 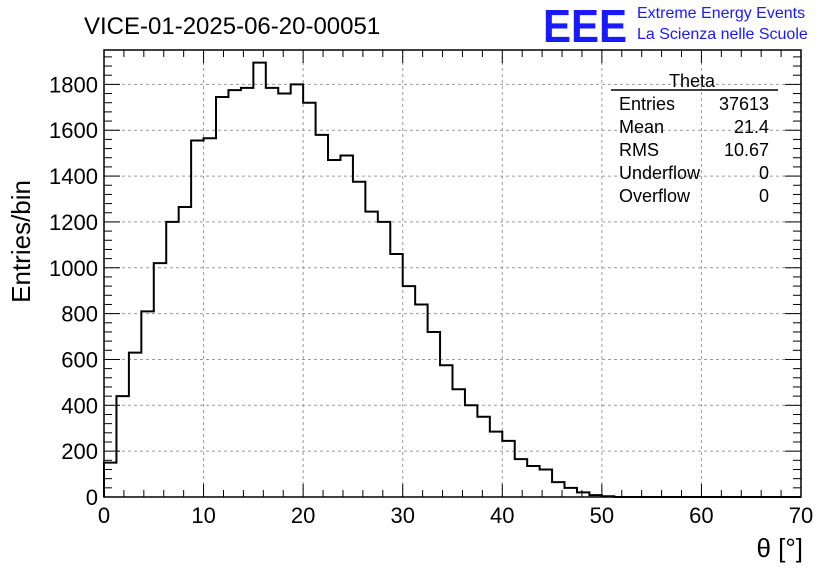 What do you see at coordinates (655, 196) in the screenshot?
I see `stats-label: Overflow` at bounding box center [655, 196].